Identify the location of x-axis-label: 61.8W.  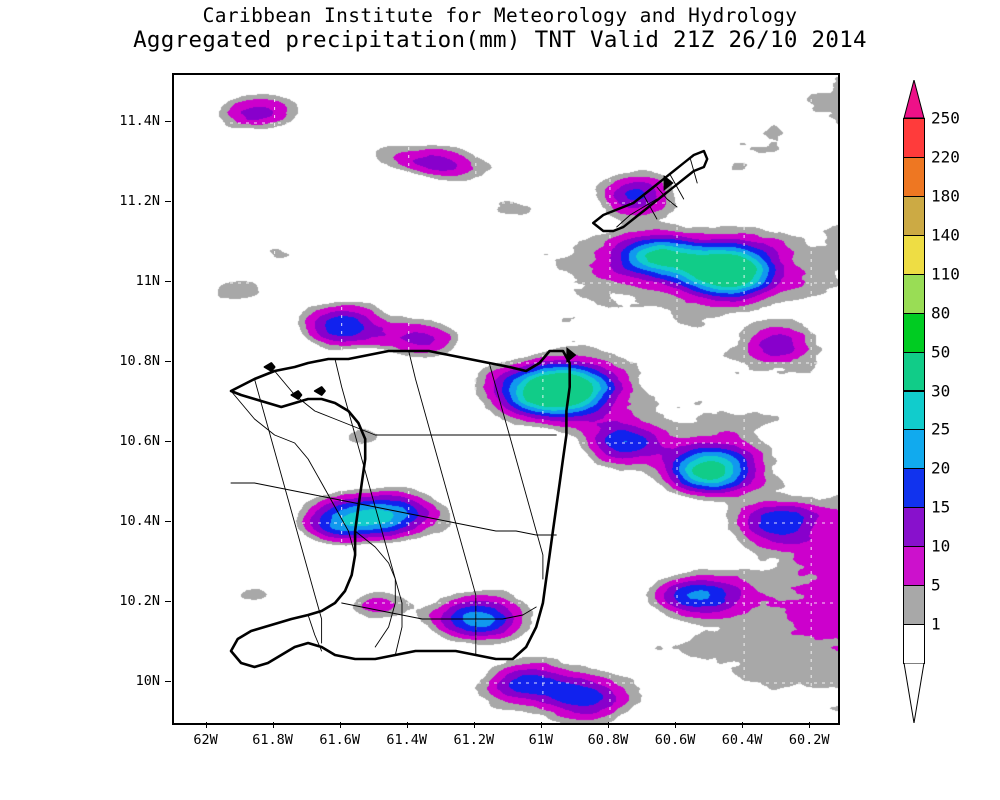
(272, 740).